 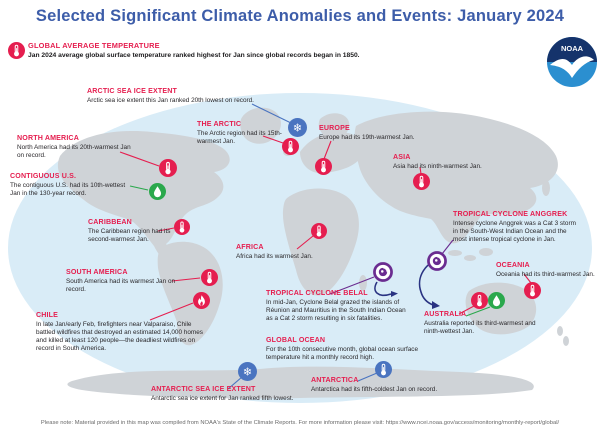 I want to click on callout-heading: AUSTRALIA, so click(x=445, y=314).